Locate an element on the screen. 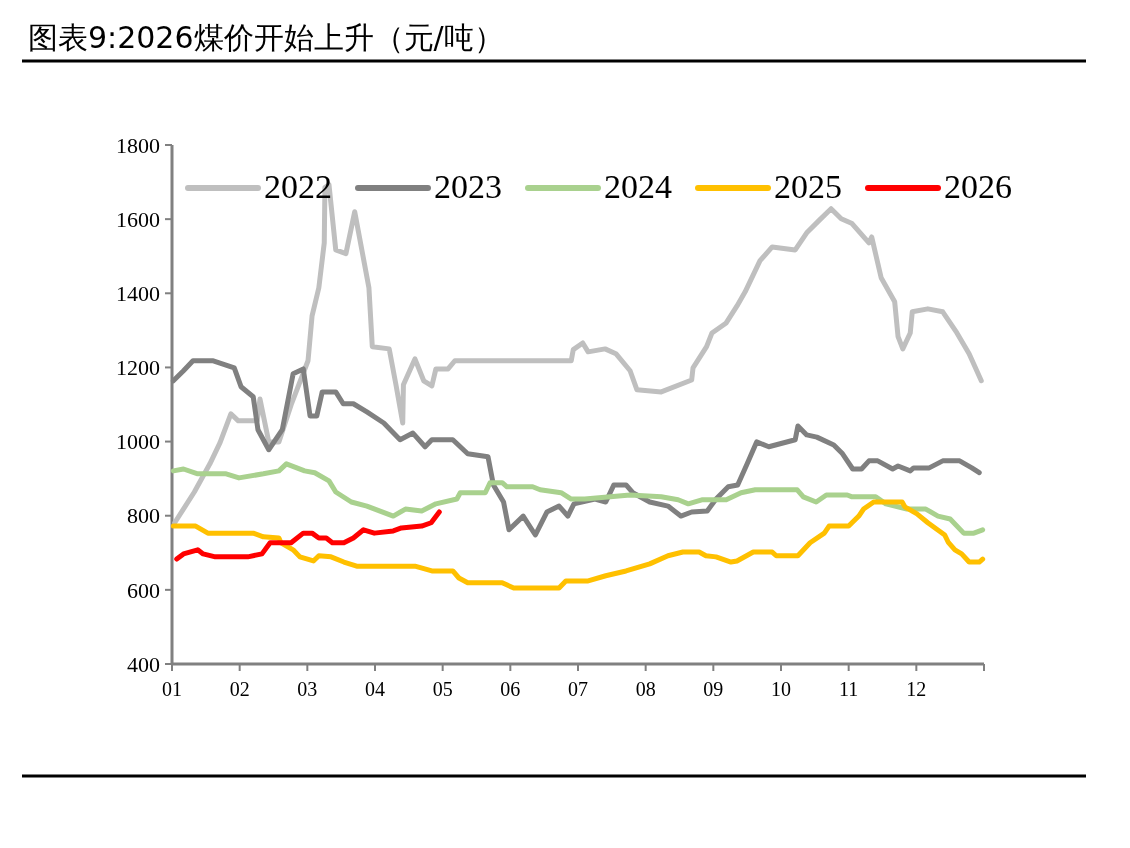  y-tick-label: 600 is located at coordinates (143, 590).